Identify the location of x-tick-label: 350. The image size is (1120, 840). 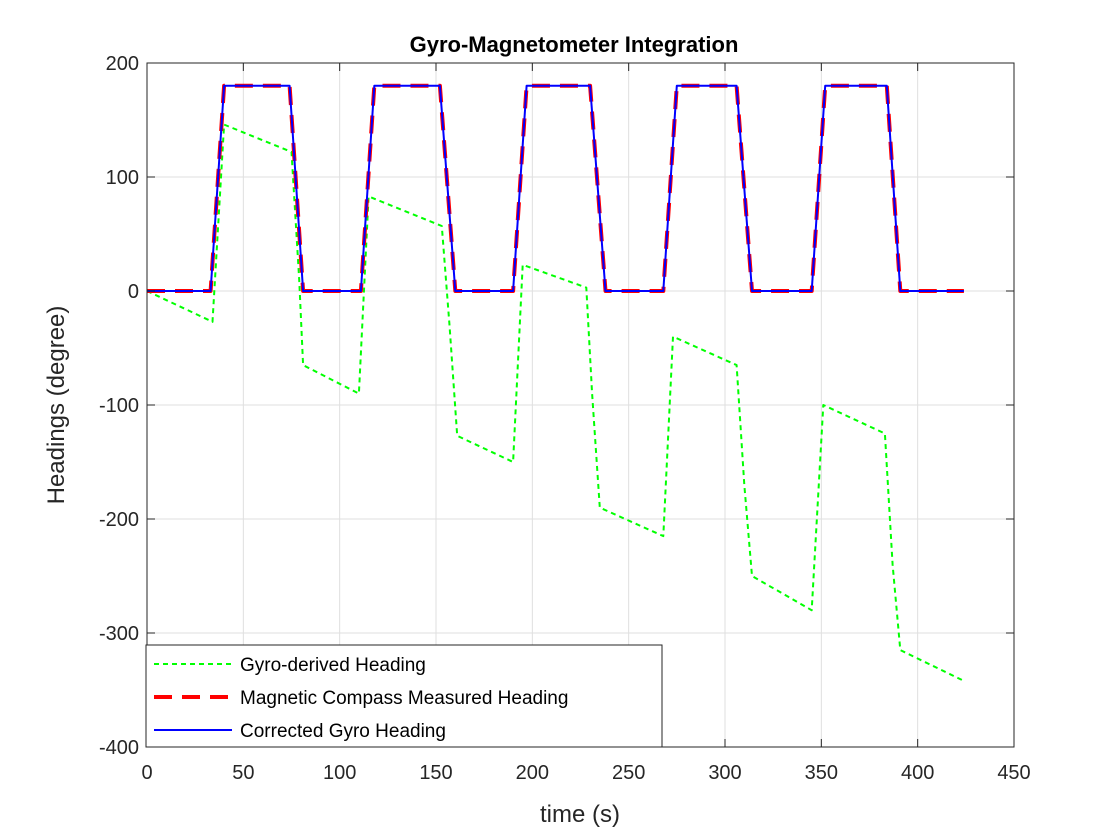
(821, 773).